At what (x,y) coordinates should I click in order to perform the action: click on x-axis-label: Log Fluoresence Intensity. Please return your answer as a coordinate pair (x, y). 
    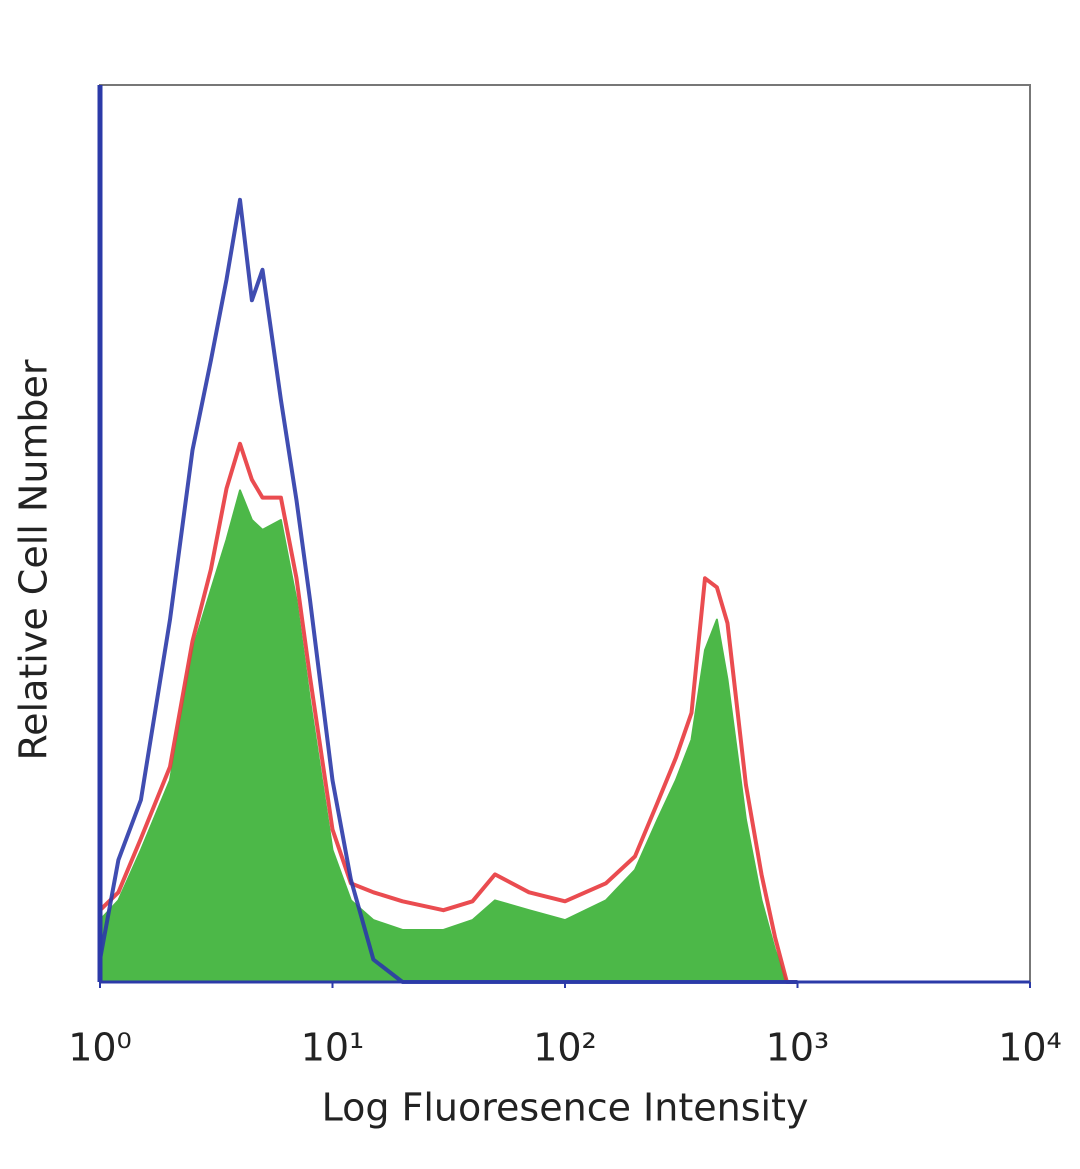
    Looking at the image, I should click on (565, 1108).